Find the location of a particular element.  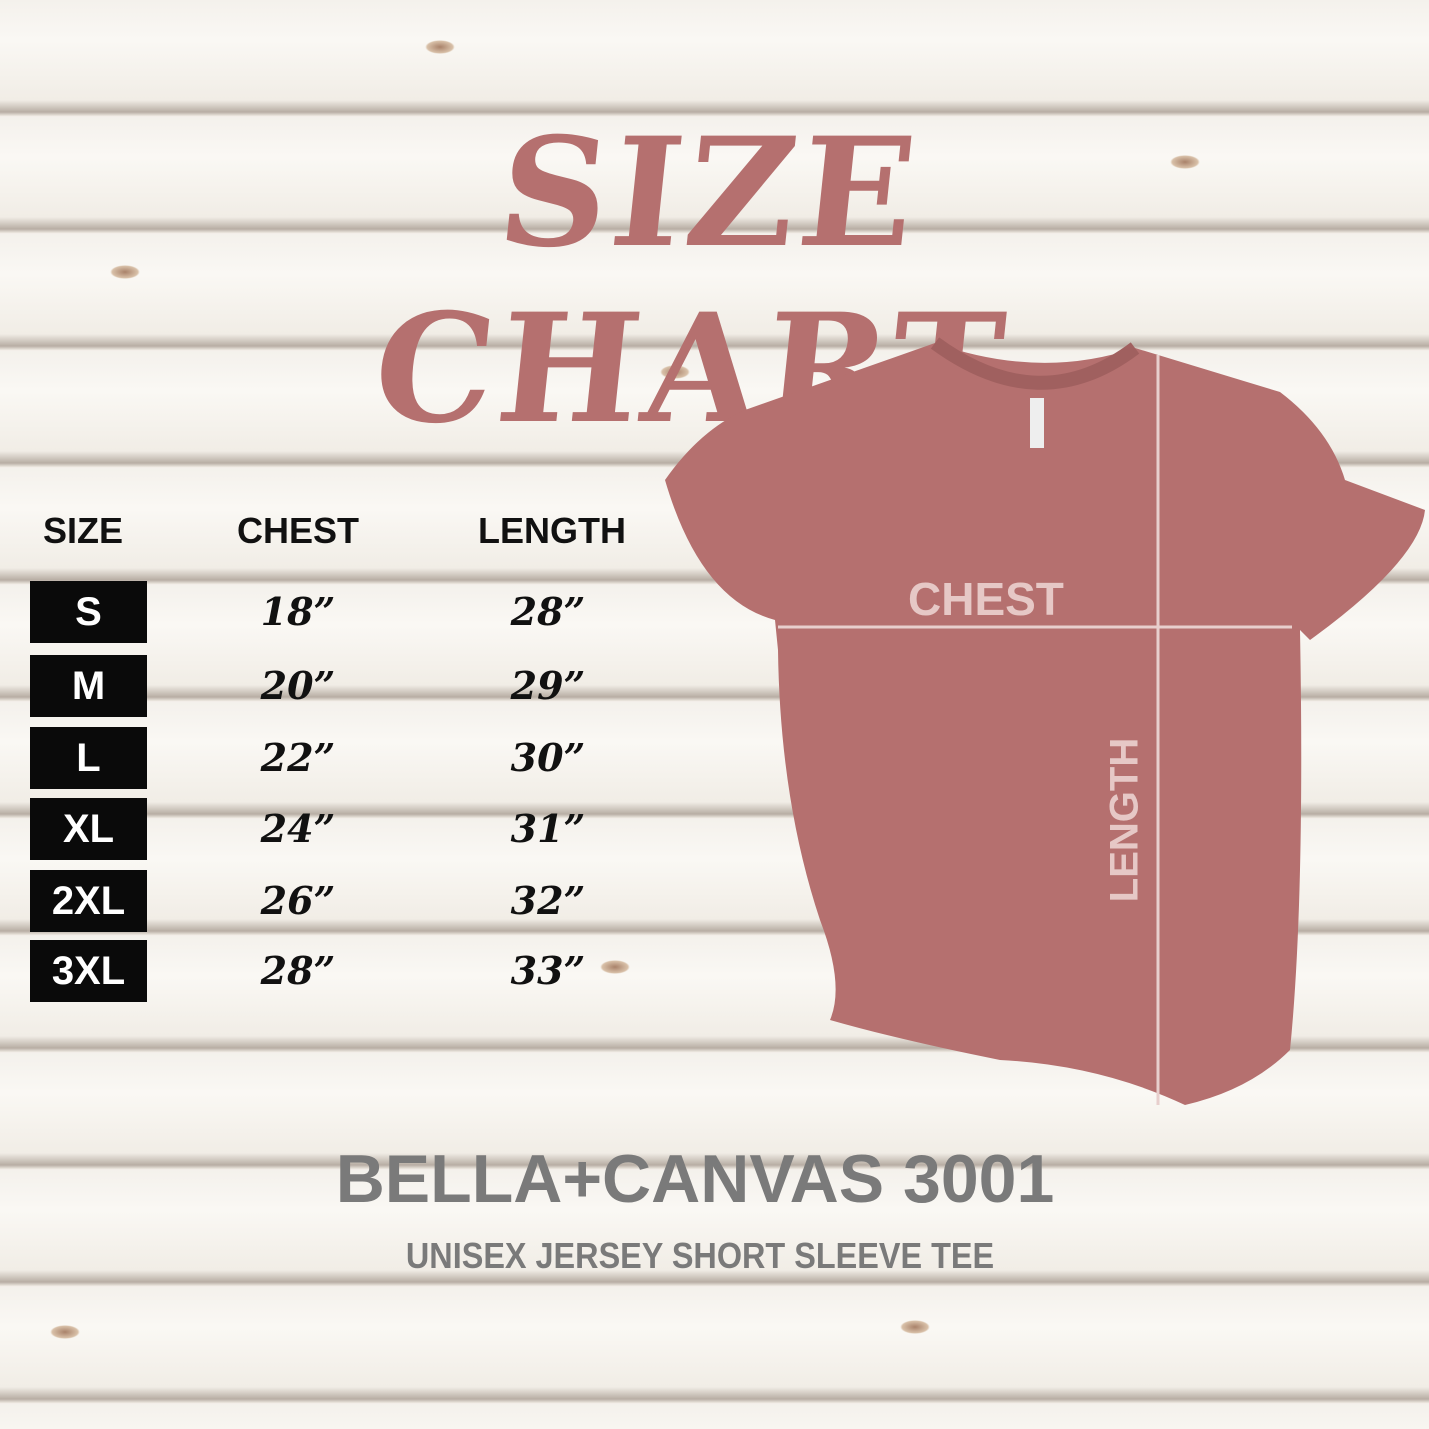

chest-value: 26” is located at coordinates (298, 900).